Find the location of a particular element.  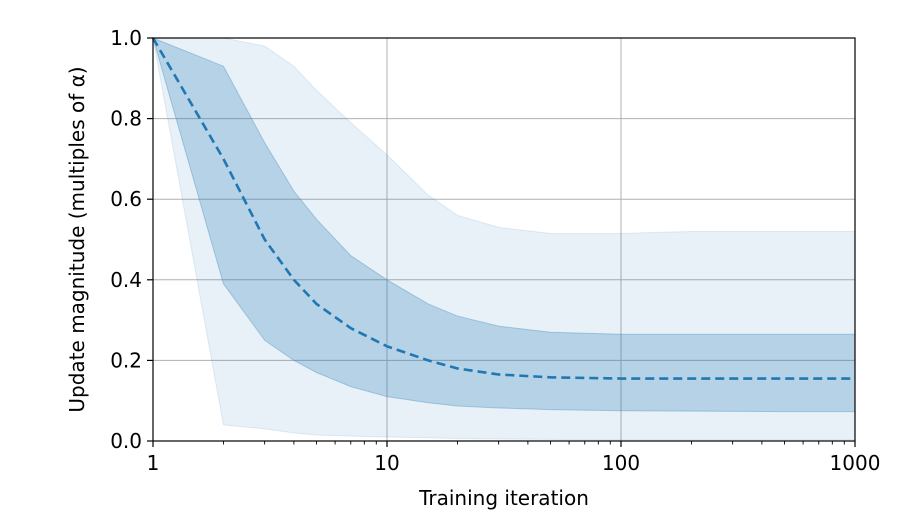

x-tick-label-3: 1000 is located at coordinates (855, 463).